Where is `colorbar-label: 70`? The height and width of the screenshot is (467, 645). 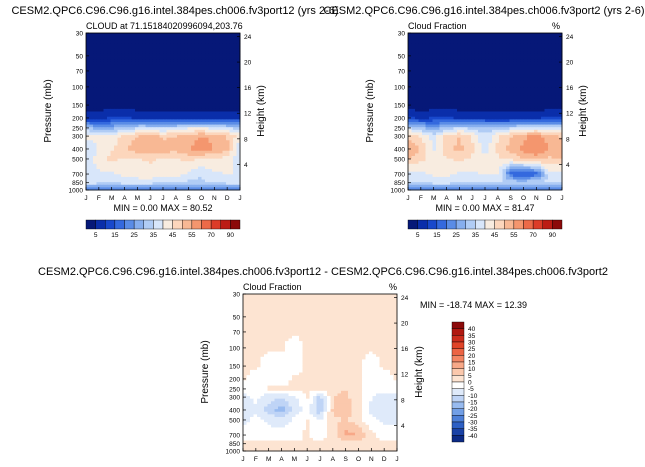
colorbar-label: 70 is located at coordinates (212, 235).